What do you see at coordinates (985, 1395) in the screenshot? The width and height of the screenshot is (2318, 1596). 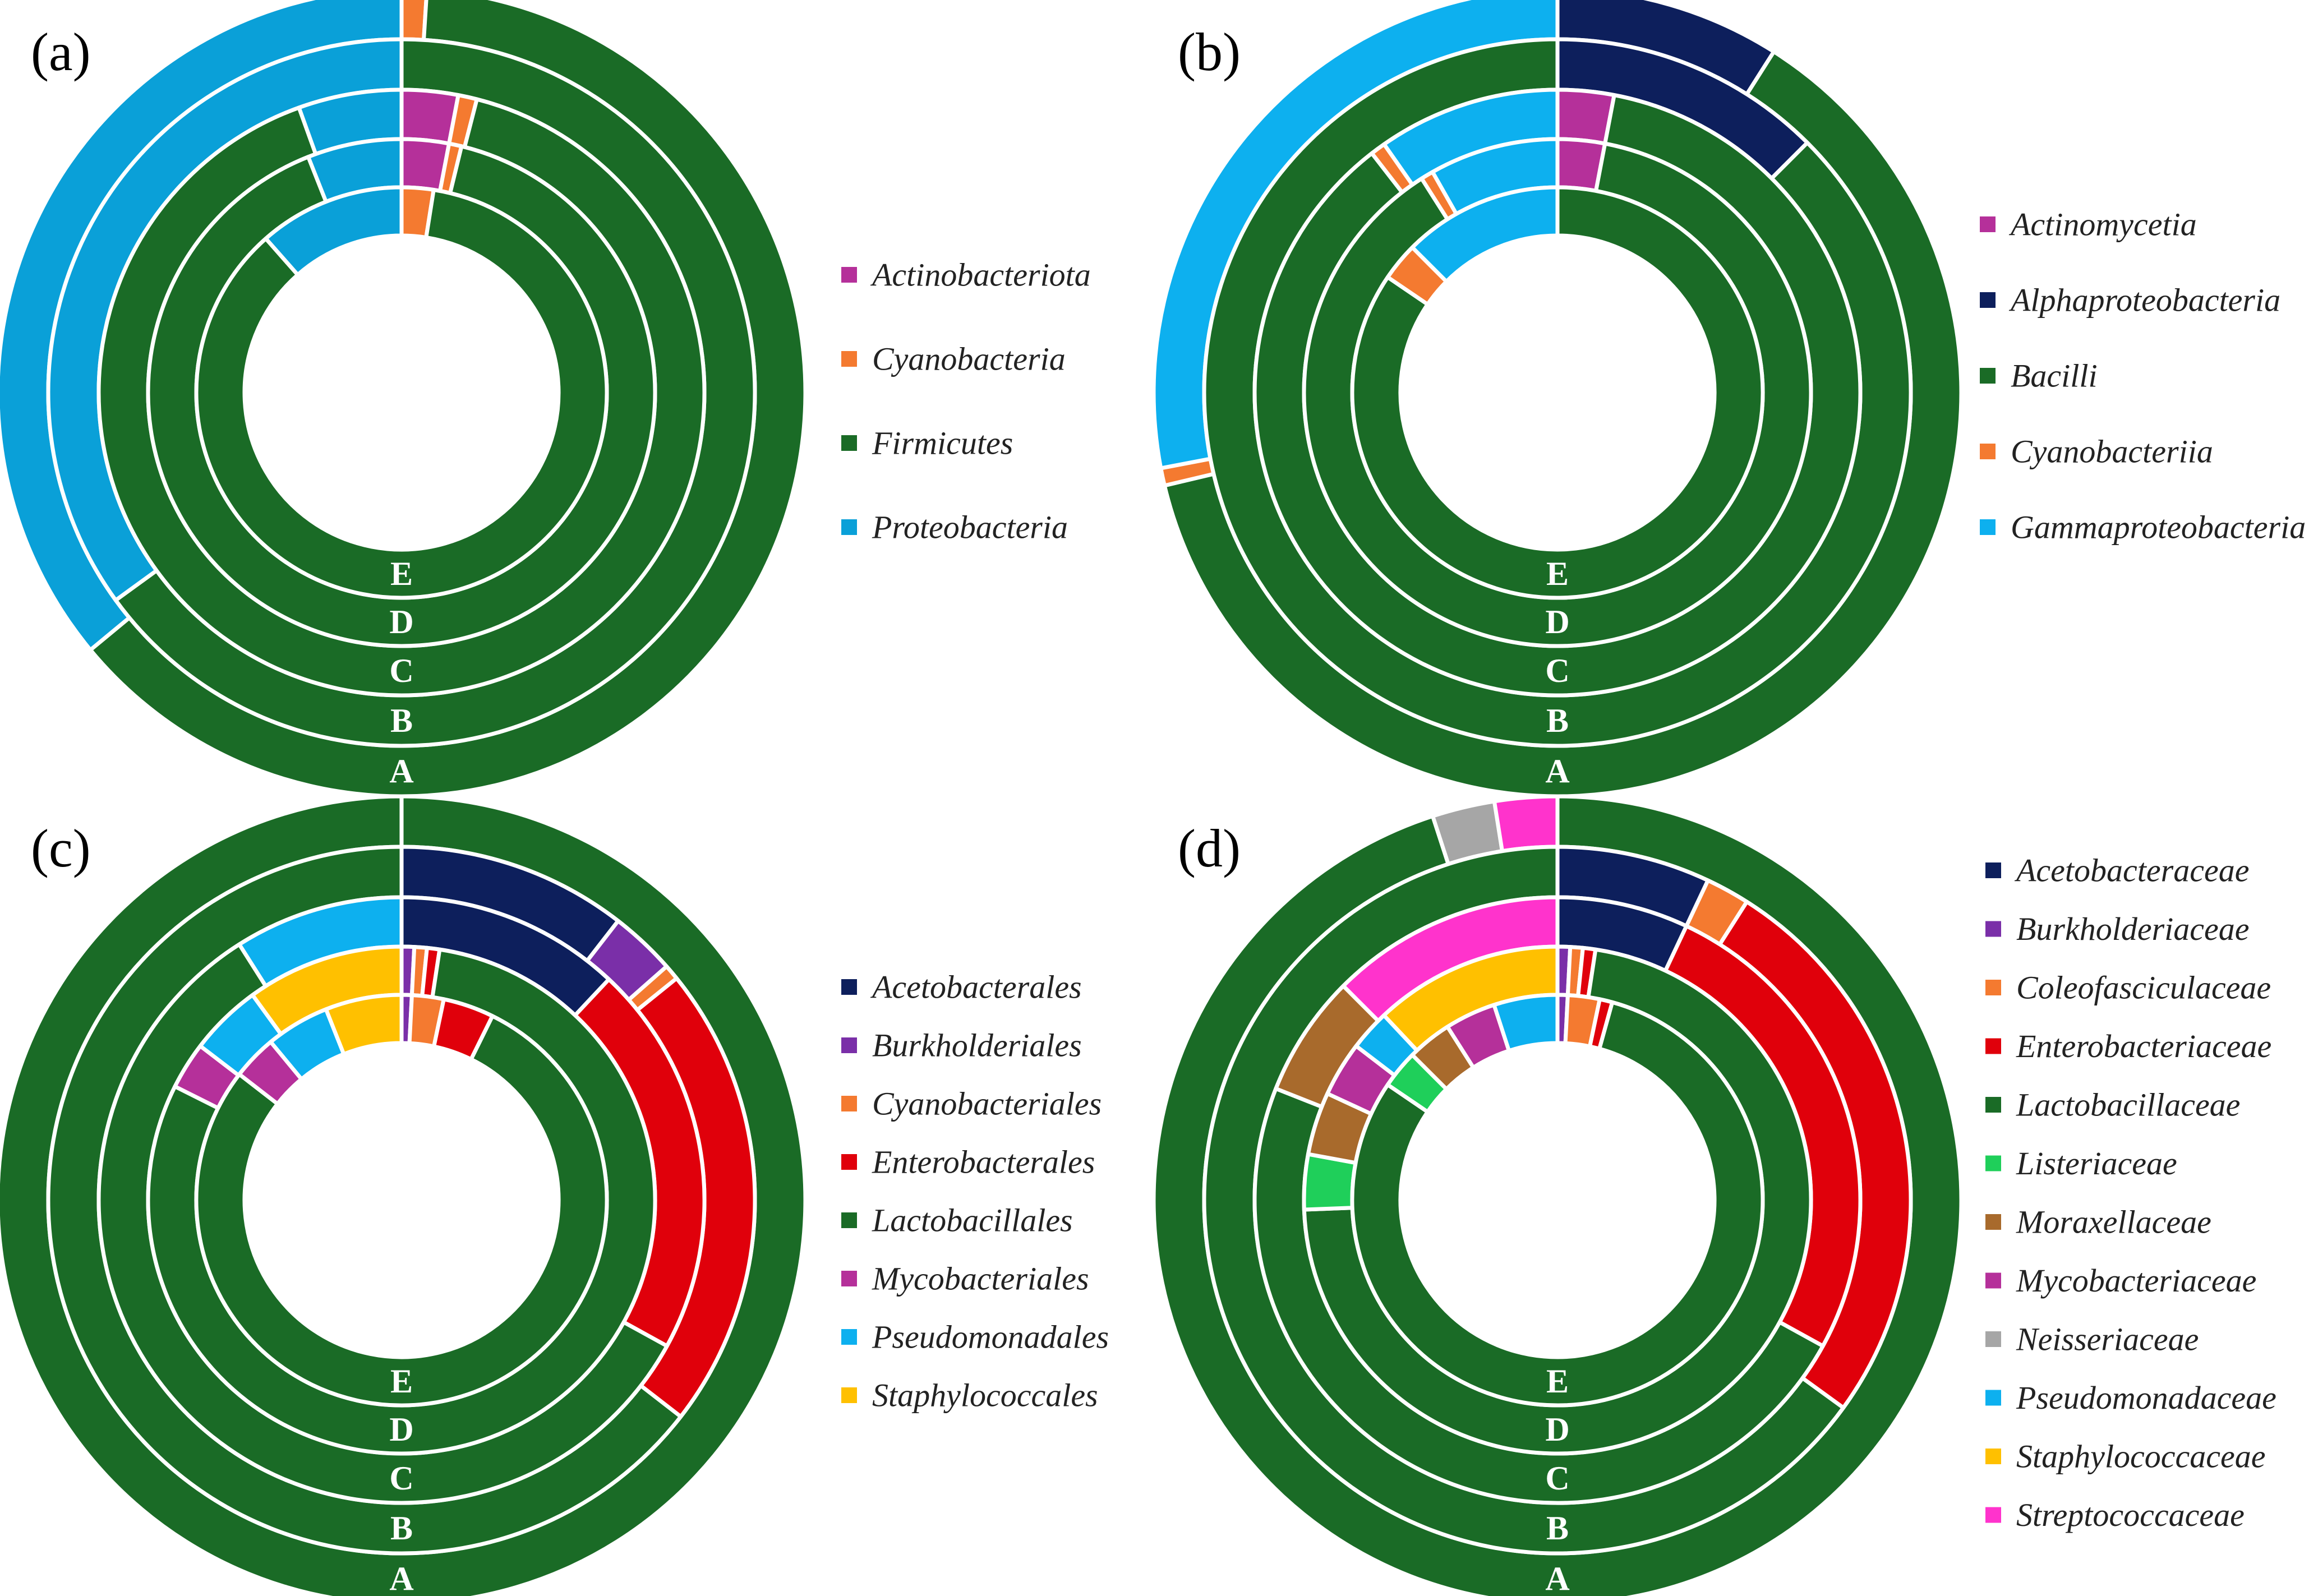 I see `legend-label: Staphylococcales` at bounding box center [985, 1395].